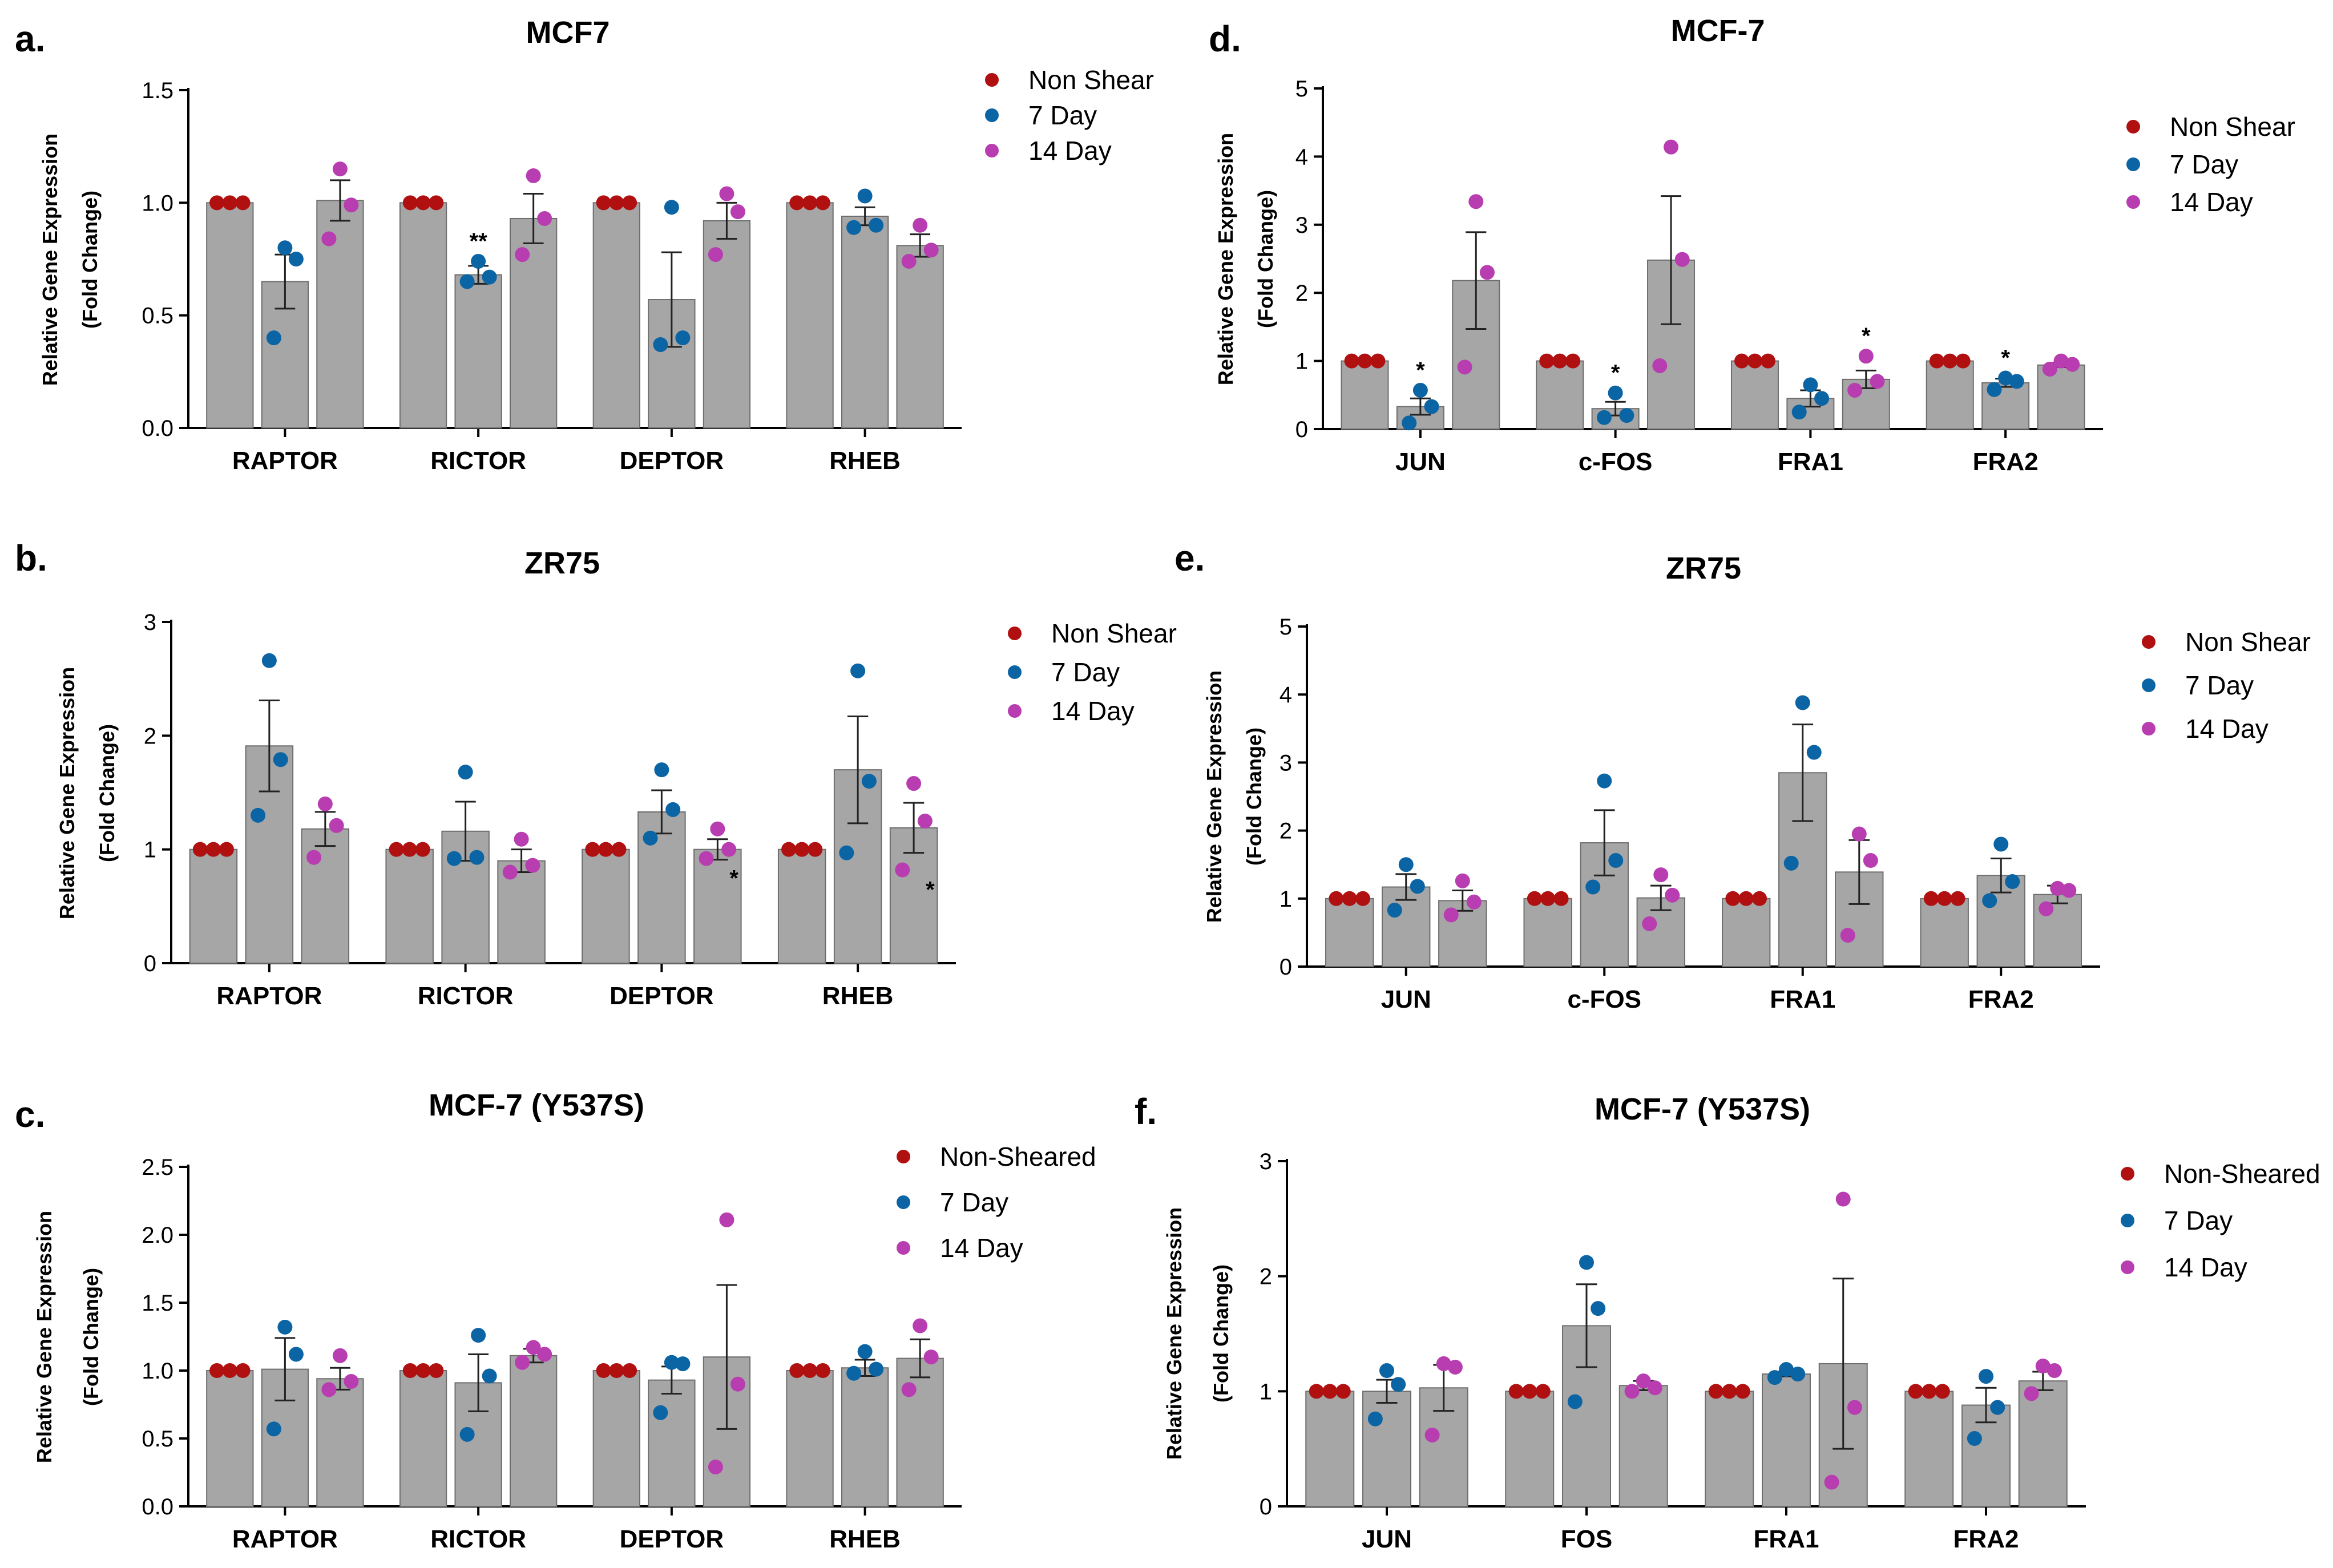  What do you see at coordinates (67, 793) in the screenshot?
I see `y-axis-label: Relative Gene Expression` at bounding box center [67, 793].